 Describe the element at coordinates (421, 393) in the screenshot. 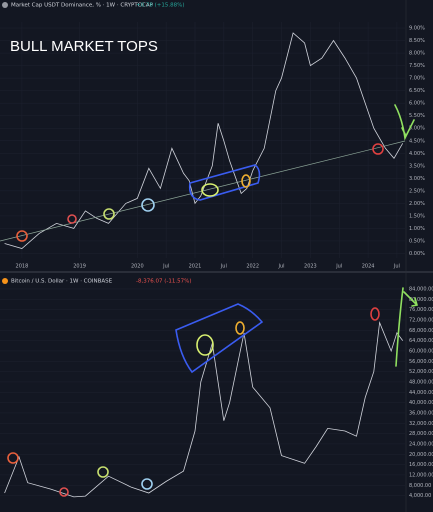

I see `y-tick-label: 44,000.00` at that location.